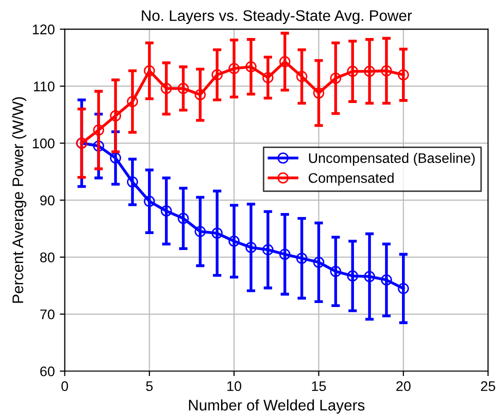 This screenshot has height=417, width=498. I want to click on y-tick-label: 90, so click(47, 200).